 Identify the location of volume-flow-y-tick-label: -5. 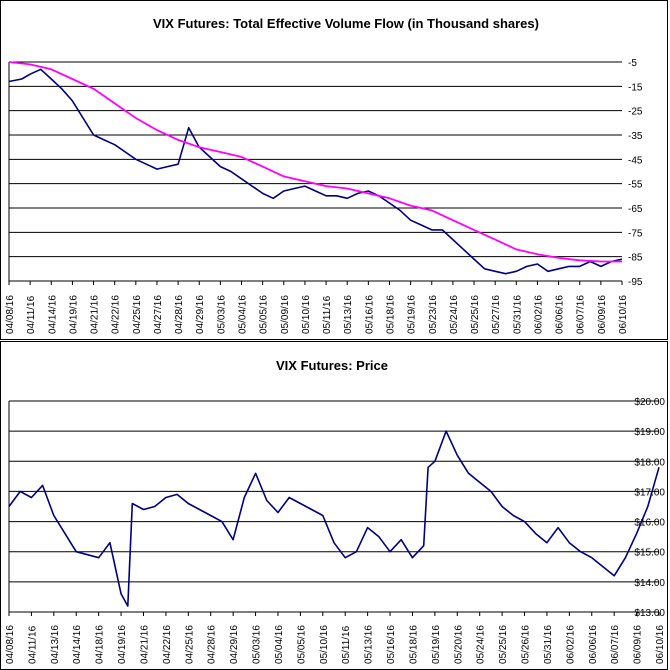
(632, 63).